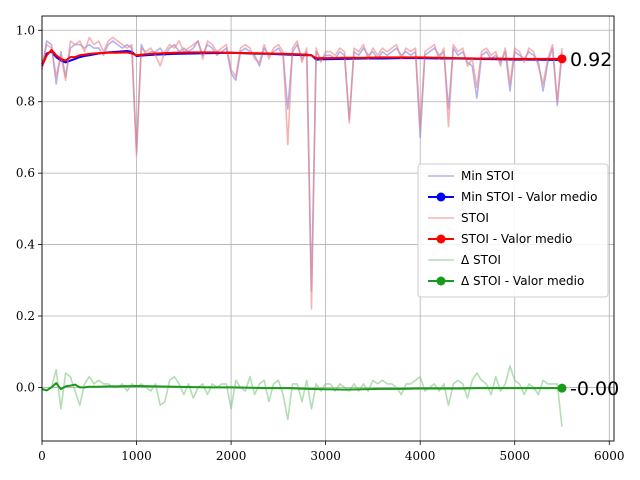 This screenshot has width=640, height=480. What do you see at coordinates (25, 173) in the screenshot?
I see `y-tick-label: 0.6` at bounding box center [25, 173].